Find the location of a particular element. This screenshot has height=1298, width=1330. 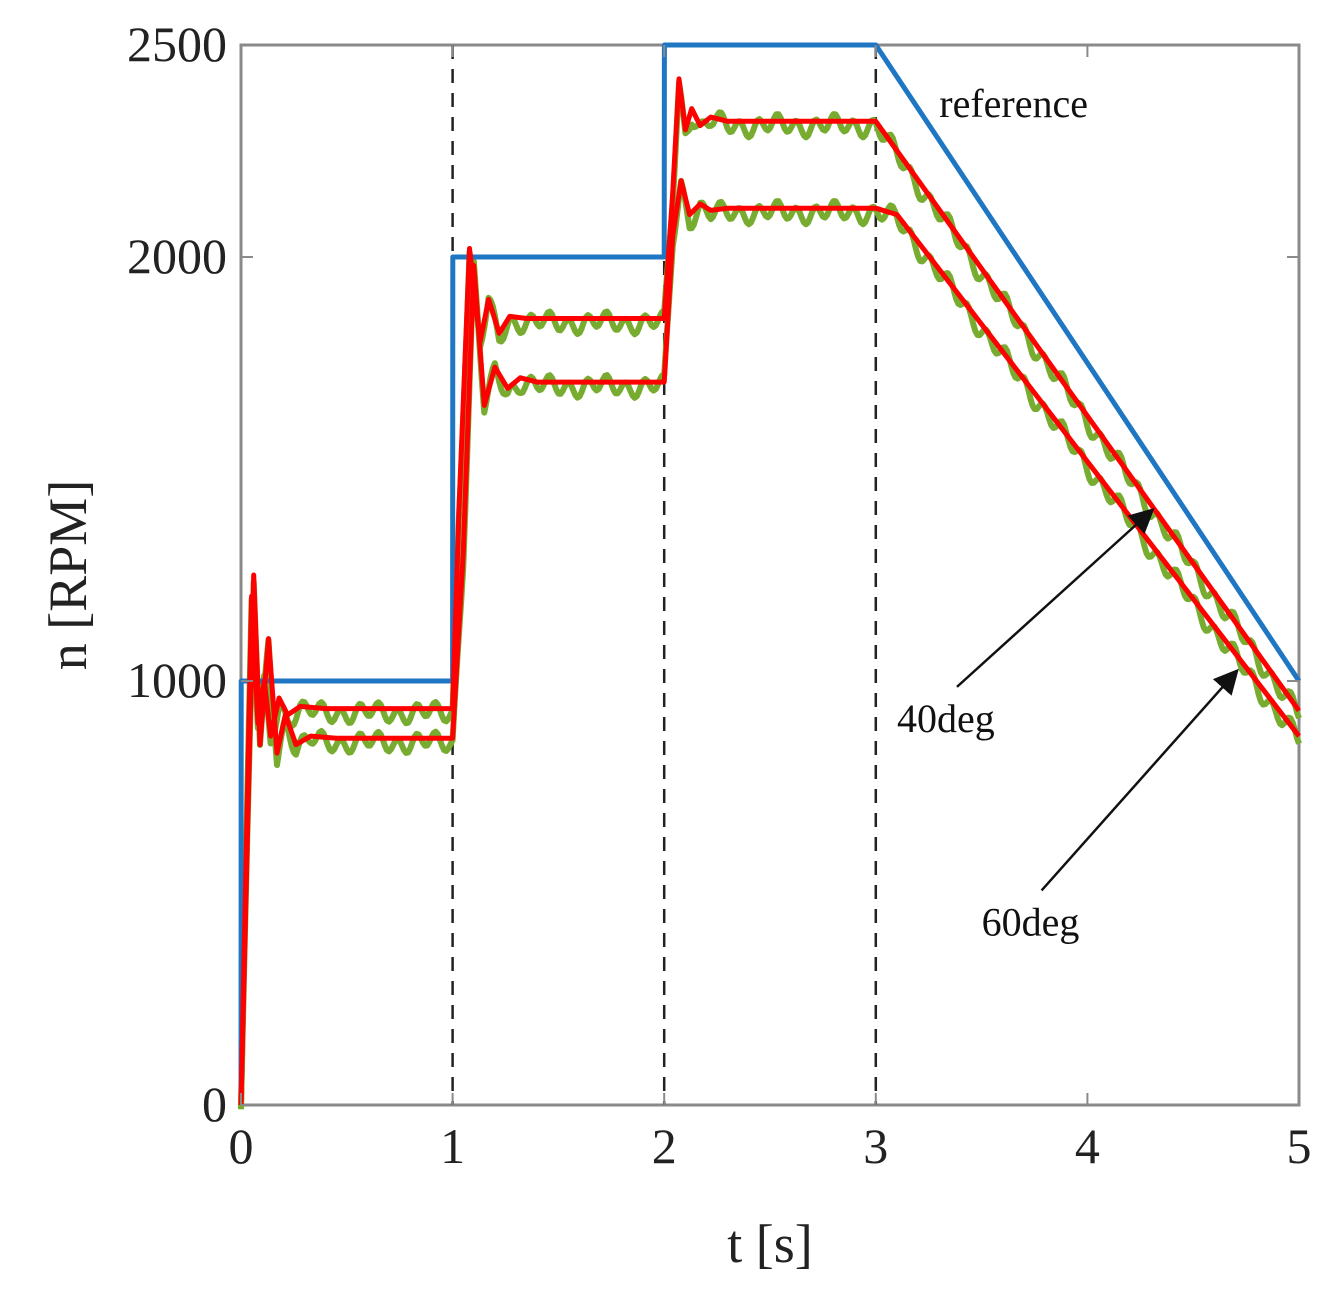

x-axis-title: t [s] is located at coordinates (769, 1244).